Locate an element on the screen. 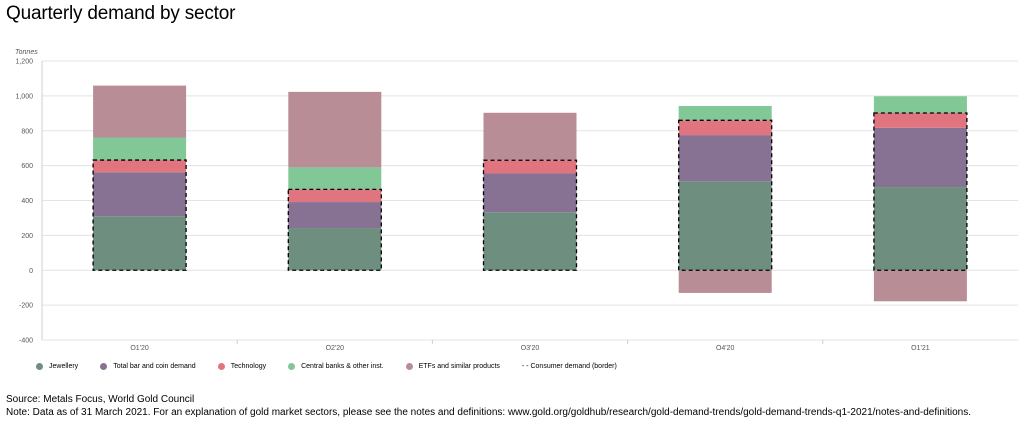  legend-item: Jewellery is located at coordinates (57, 366).